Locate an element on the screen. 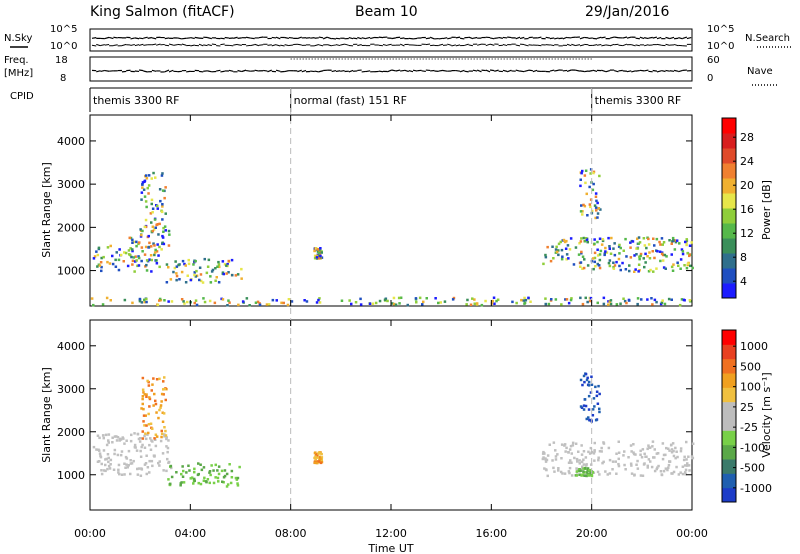  nsky-trace is located at coordinates (391, 41).